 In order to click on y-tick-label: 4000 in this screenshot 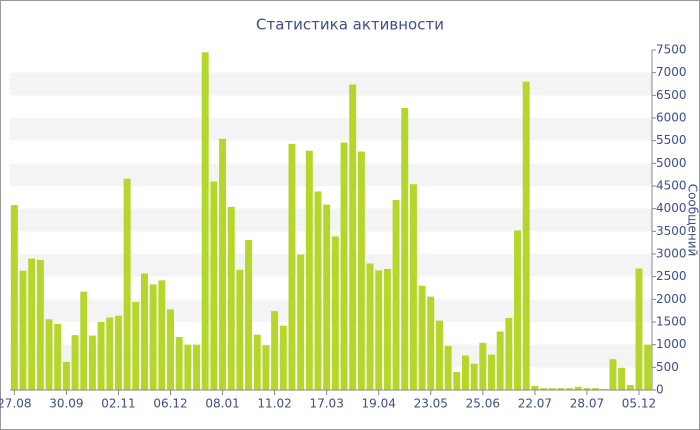, I will do `click(671, 208)`.